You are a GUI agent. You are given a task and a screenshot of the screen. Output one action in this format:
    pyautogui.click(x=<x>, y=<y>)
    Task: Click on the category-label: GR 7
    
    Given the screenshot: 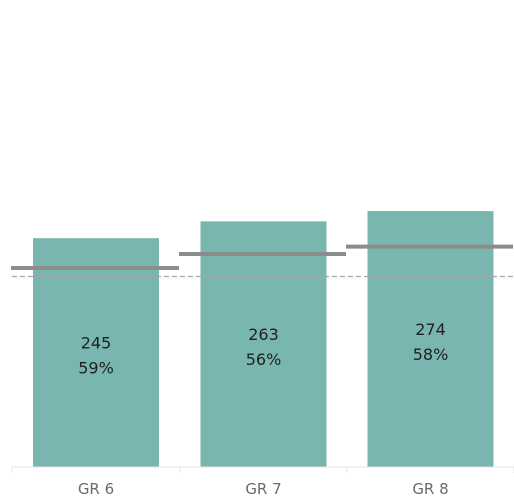 What is the action you would take?
    pyautogui.click(x=263, y=489)
    